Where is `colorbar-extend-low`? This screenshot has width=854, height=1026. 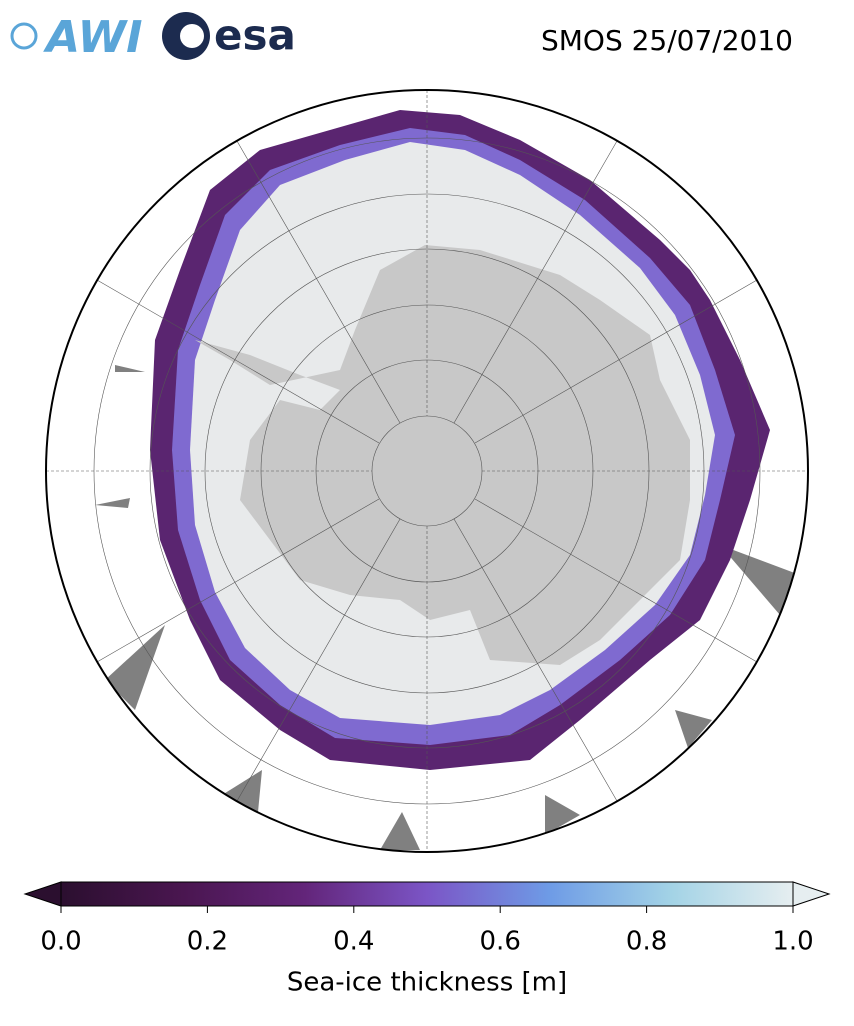
colorbar-extend-low is located at coordinates (42, 894).